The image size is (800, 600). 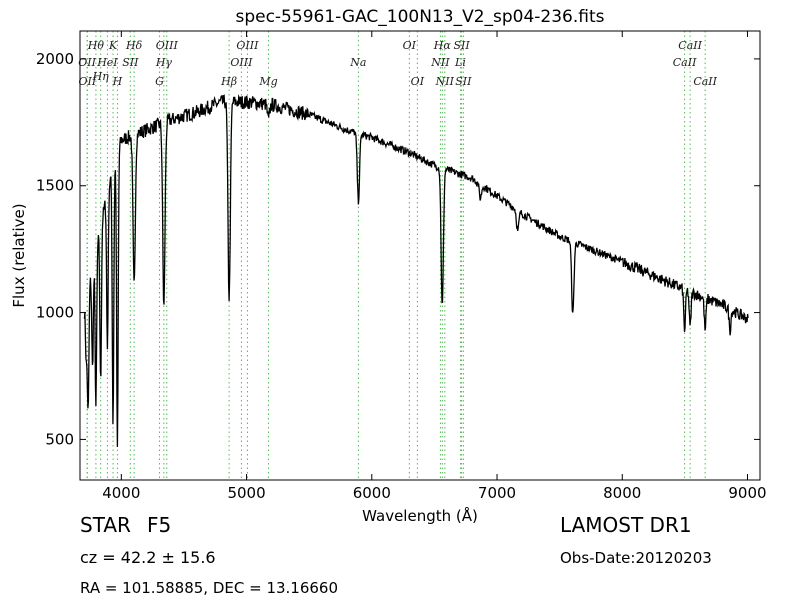 What do you see at coordinates (101, 76) in the screenshot?
I see `line-marker-label: Hη` at bounding box center [101, 76].